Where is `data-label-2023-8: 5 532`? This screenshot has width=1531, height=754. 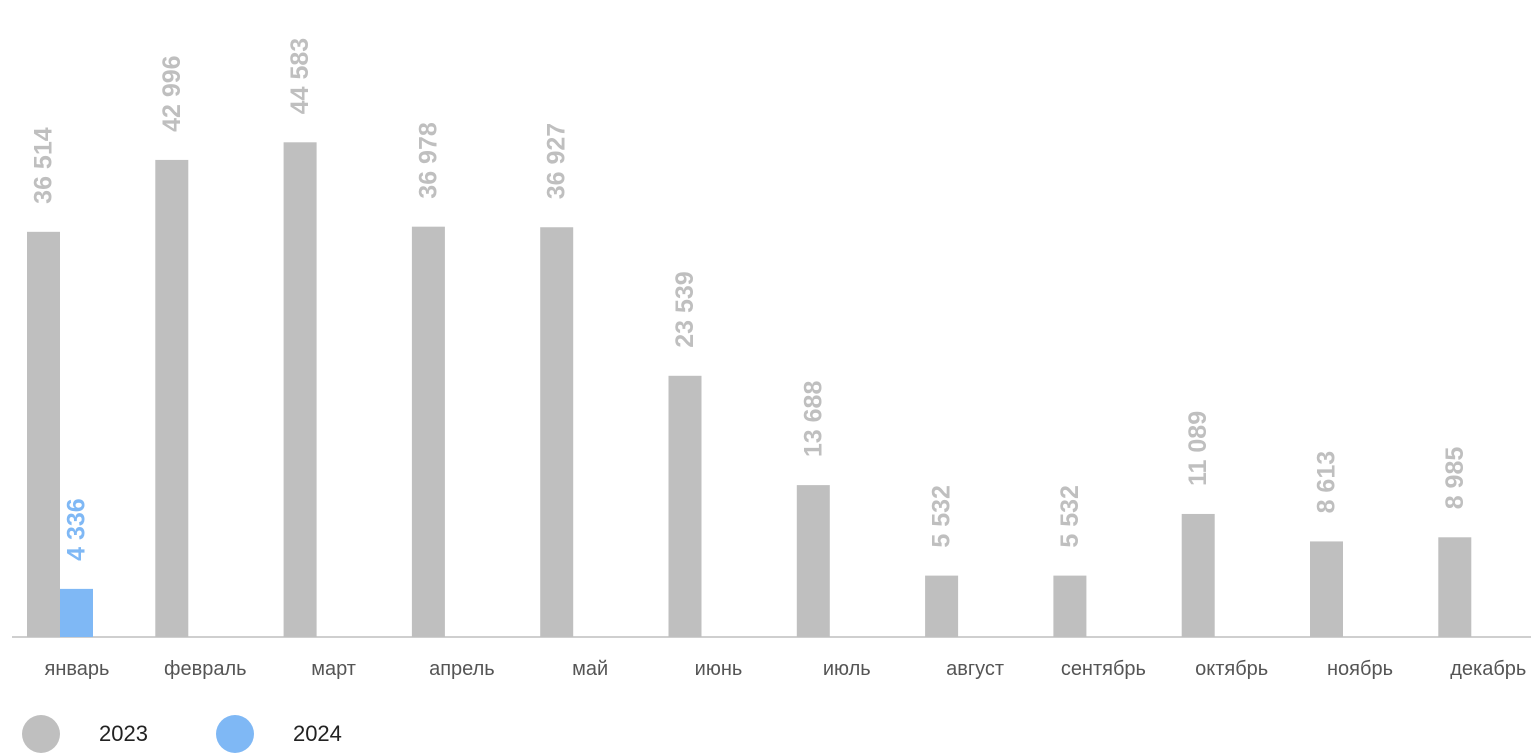
data-label-2023-8: 5 532 is located at coordinates (942, 516).